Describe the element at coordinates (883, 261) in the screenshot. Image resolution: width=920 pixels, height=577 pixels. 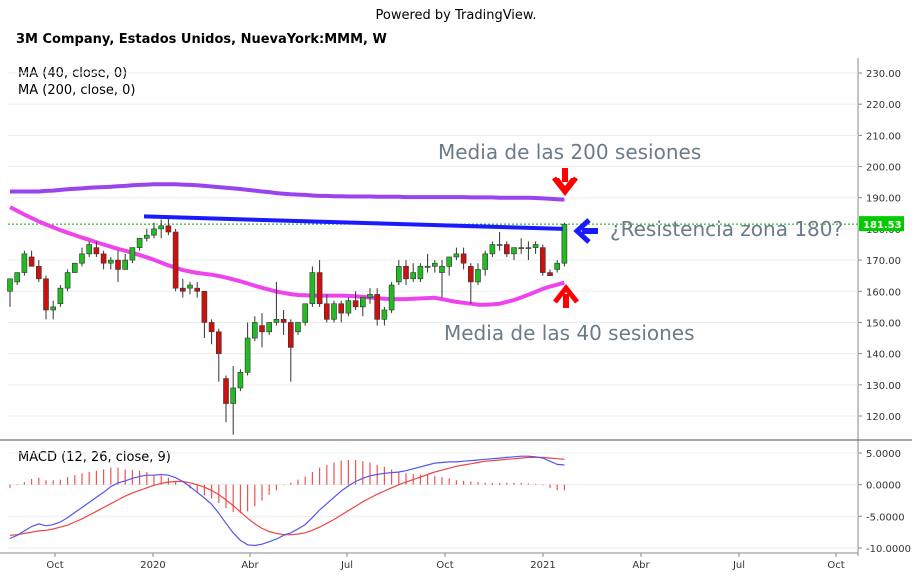
I see `price-tick-label: 170.00` at that location.